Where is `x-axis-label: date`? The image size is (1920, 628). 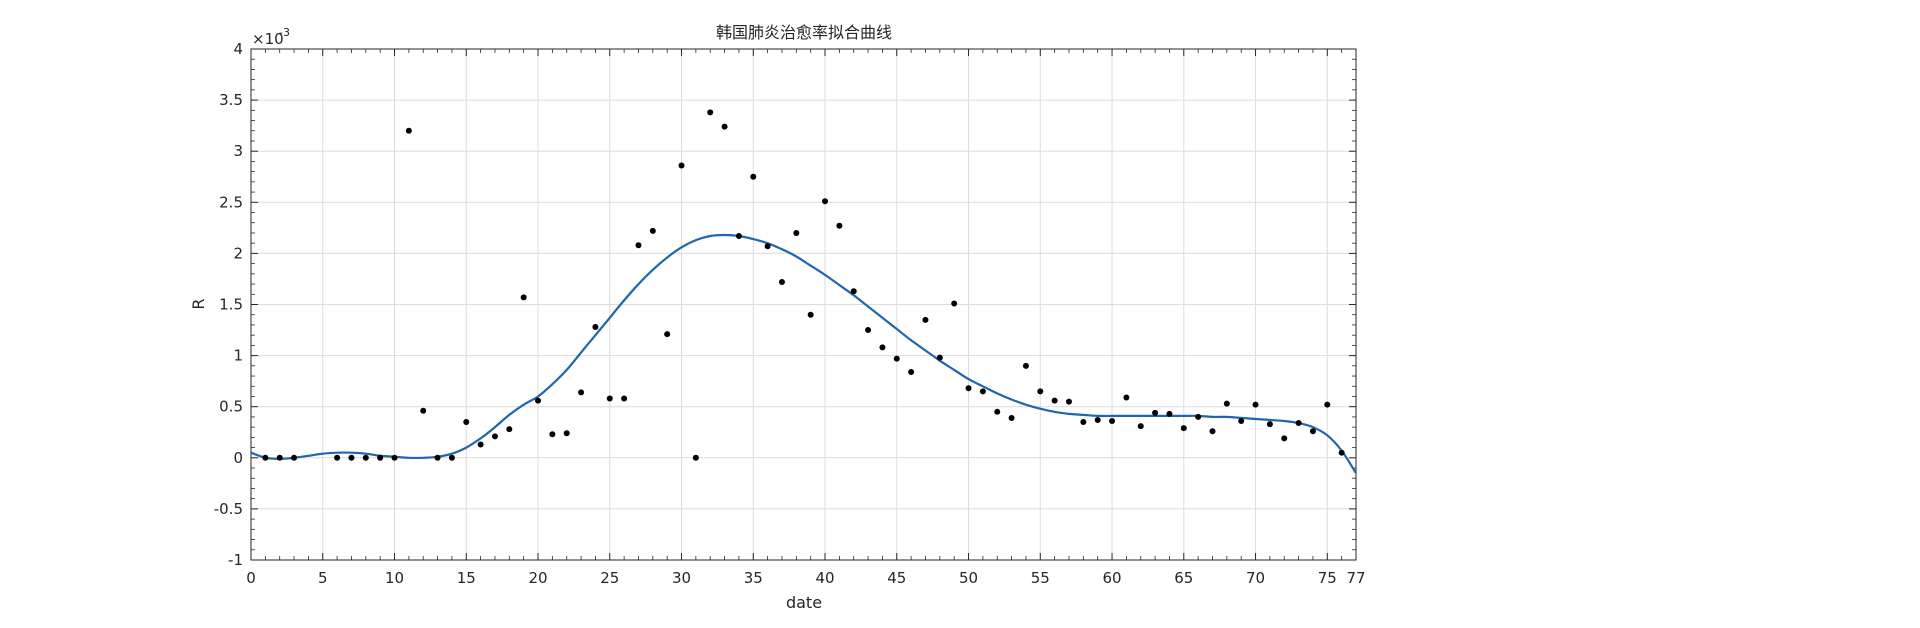 x-axis-label: date is located at coordinates (804, 602).